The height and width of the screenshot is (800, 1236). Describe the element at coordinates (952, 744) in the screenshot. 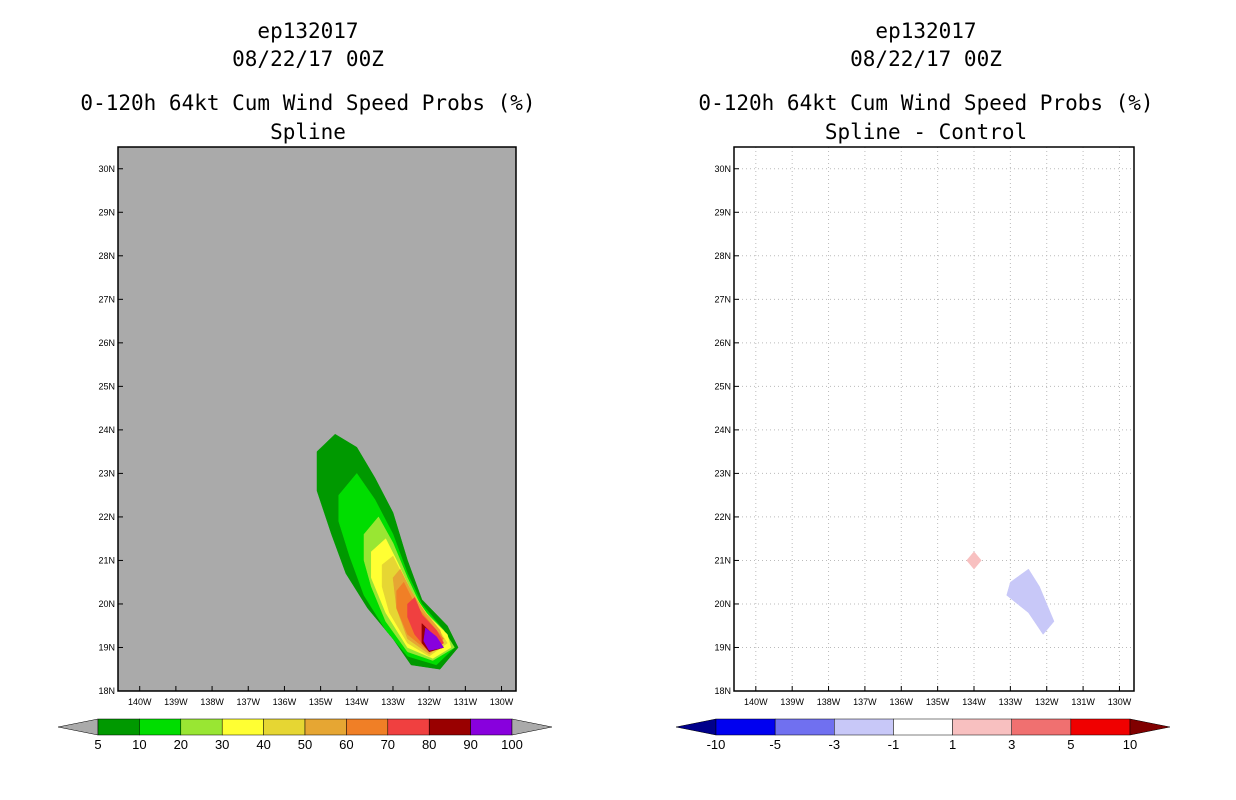

I see `colorbar-label: 1` at that location.